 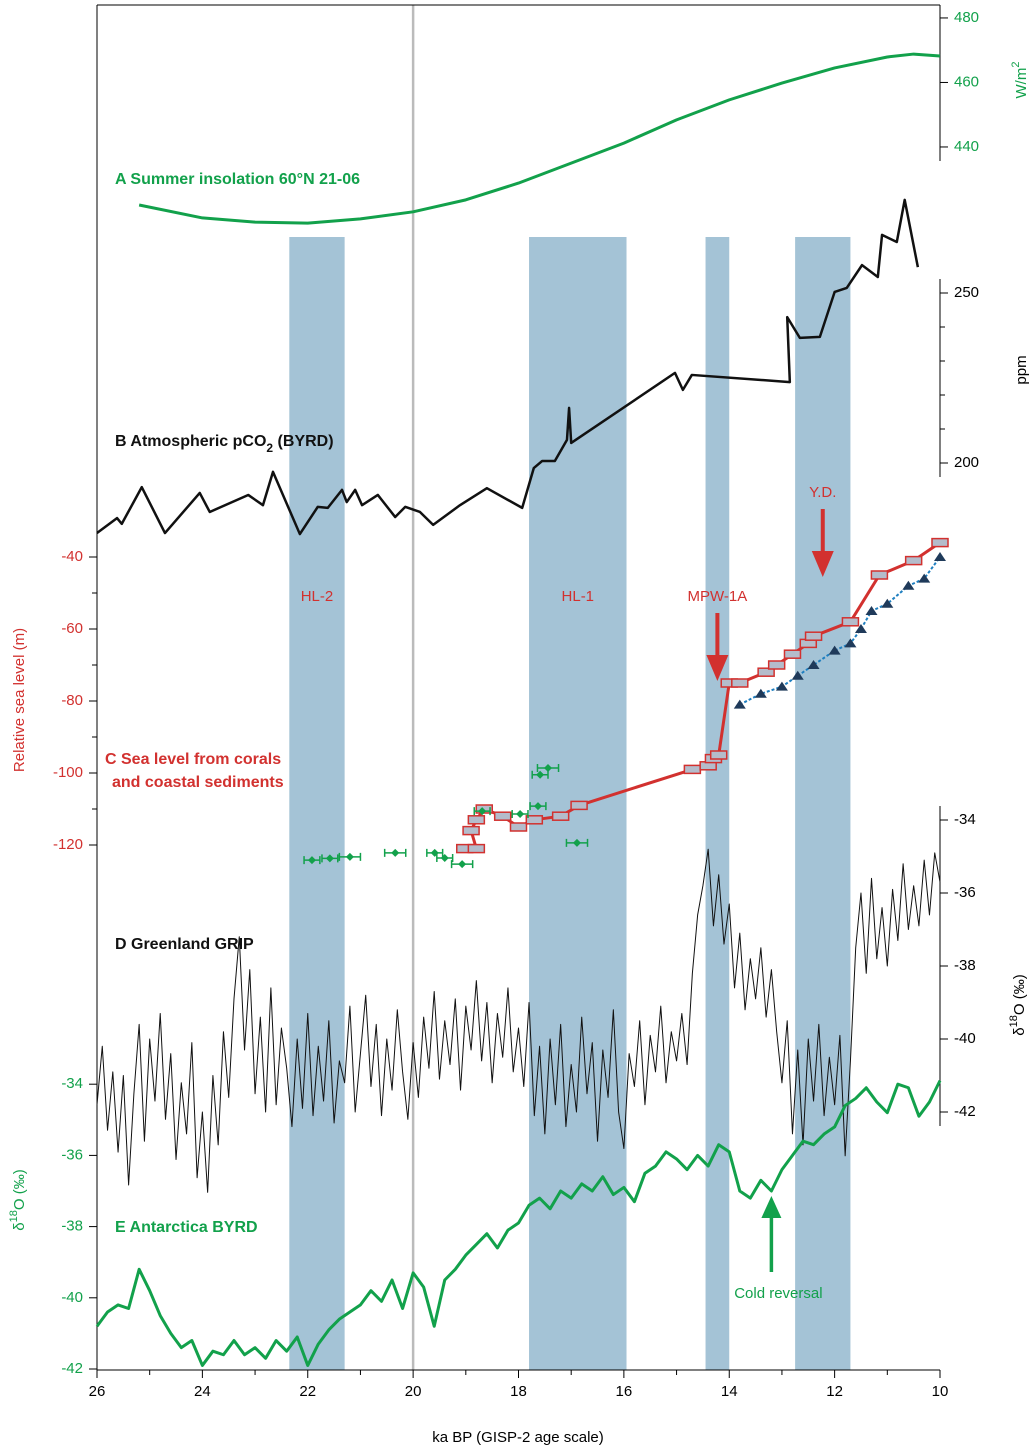 I want to click on x-tick-label: 24, so click(x=202, y=1391).